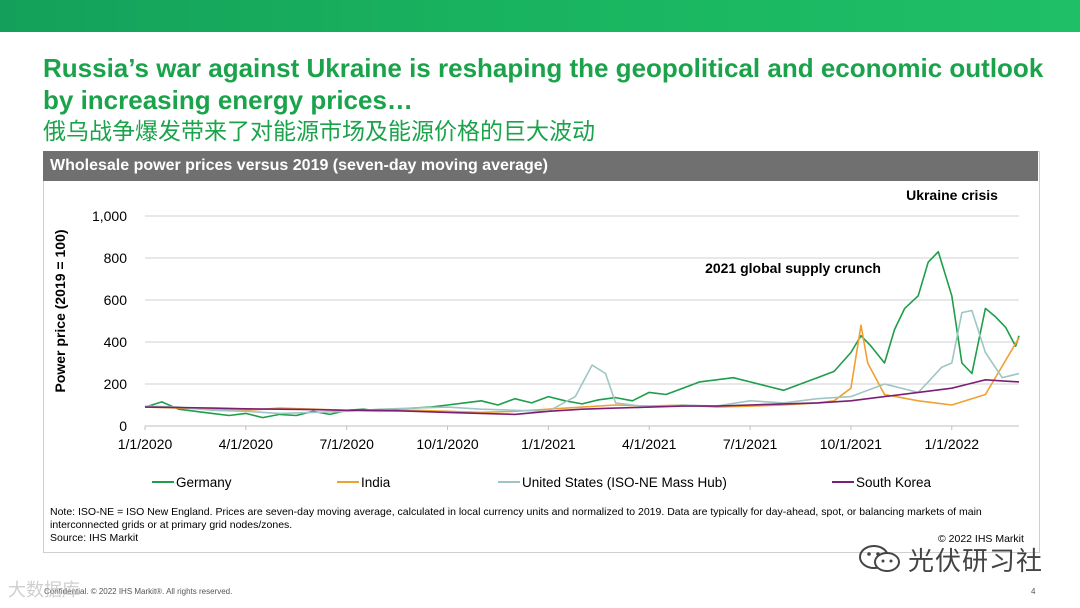 Image resolution: width=1080 pixels, height=608 pixels. I want to click on header-bar, so click(540, 16).